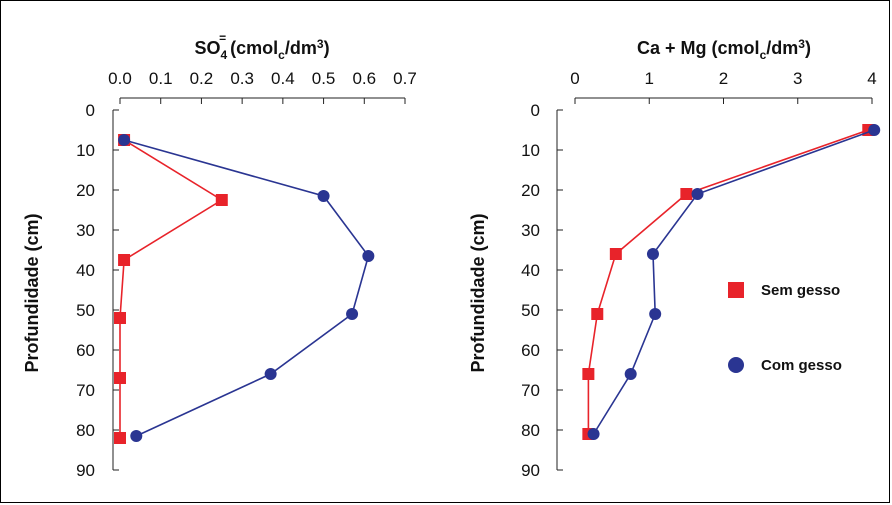 The image size is (892, 505). I want to click on series-line, so click(171, 288).